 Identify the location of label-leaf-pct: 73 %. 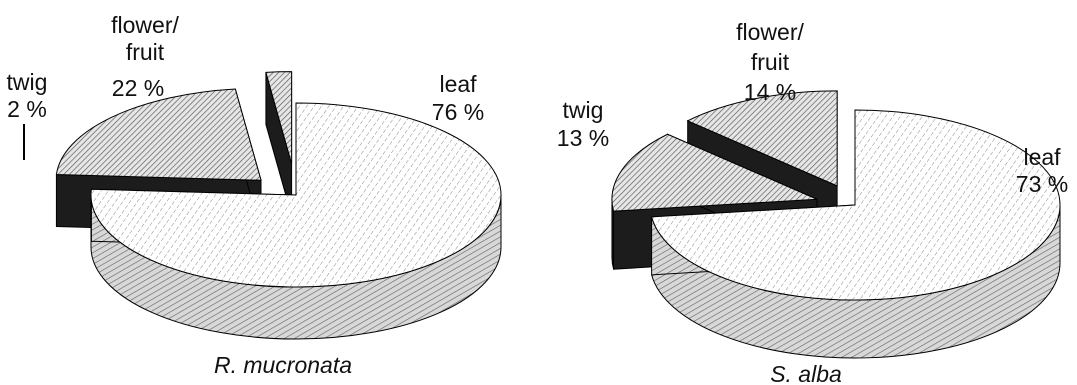
(1042, 184).